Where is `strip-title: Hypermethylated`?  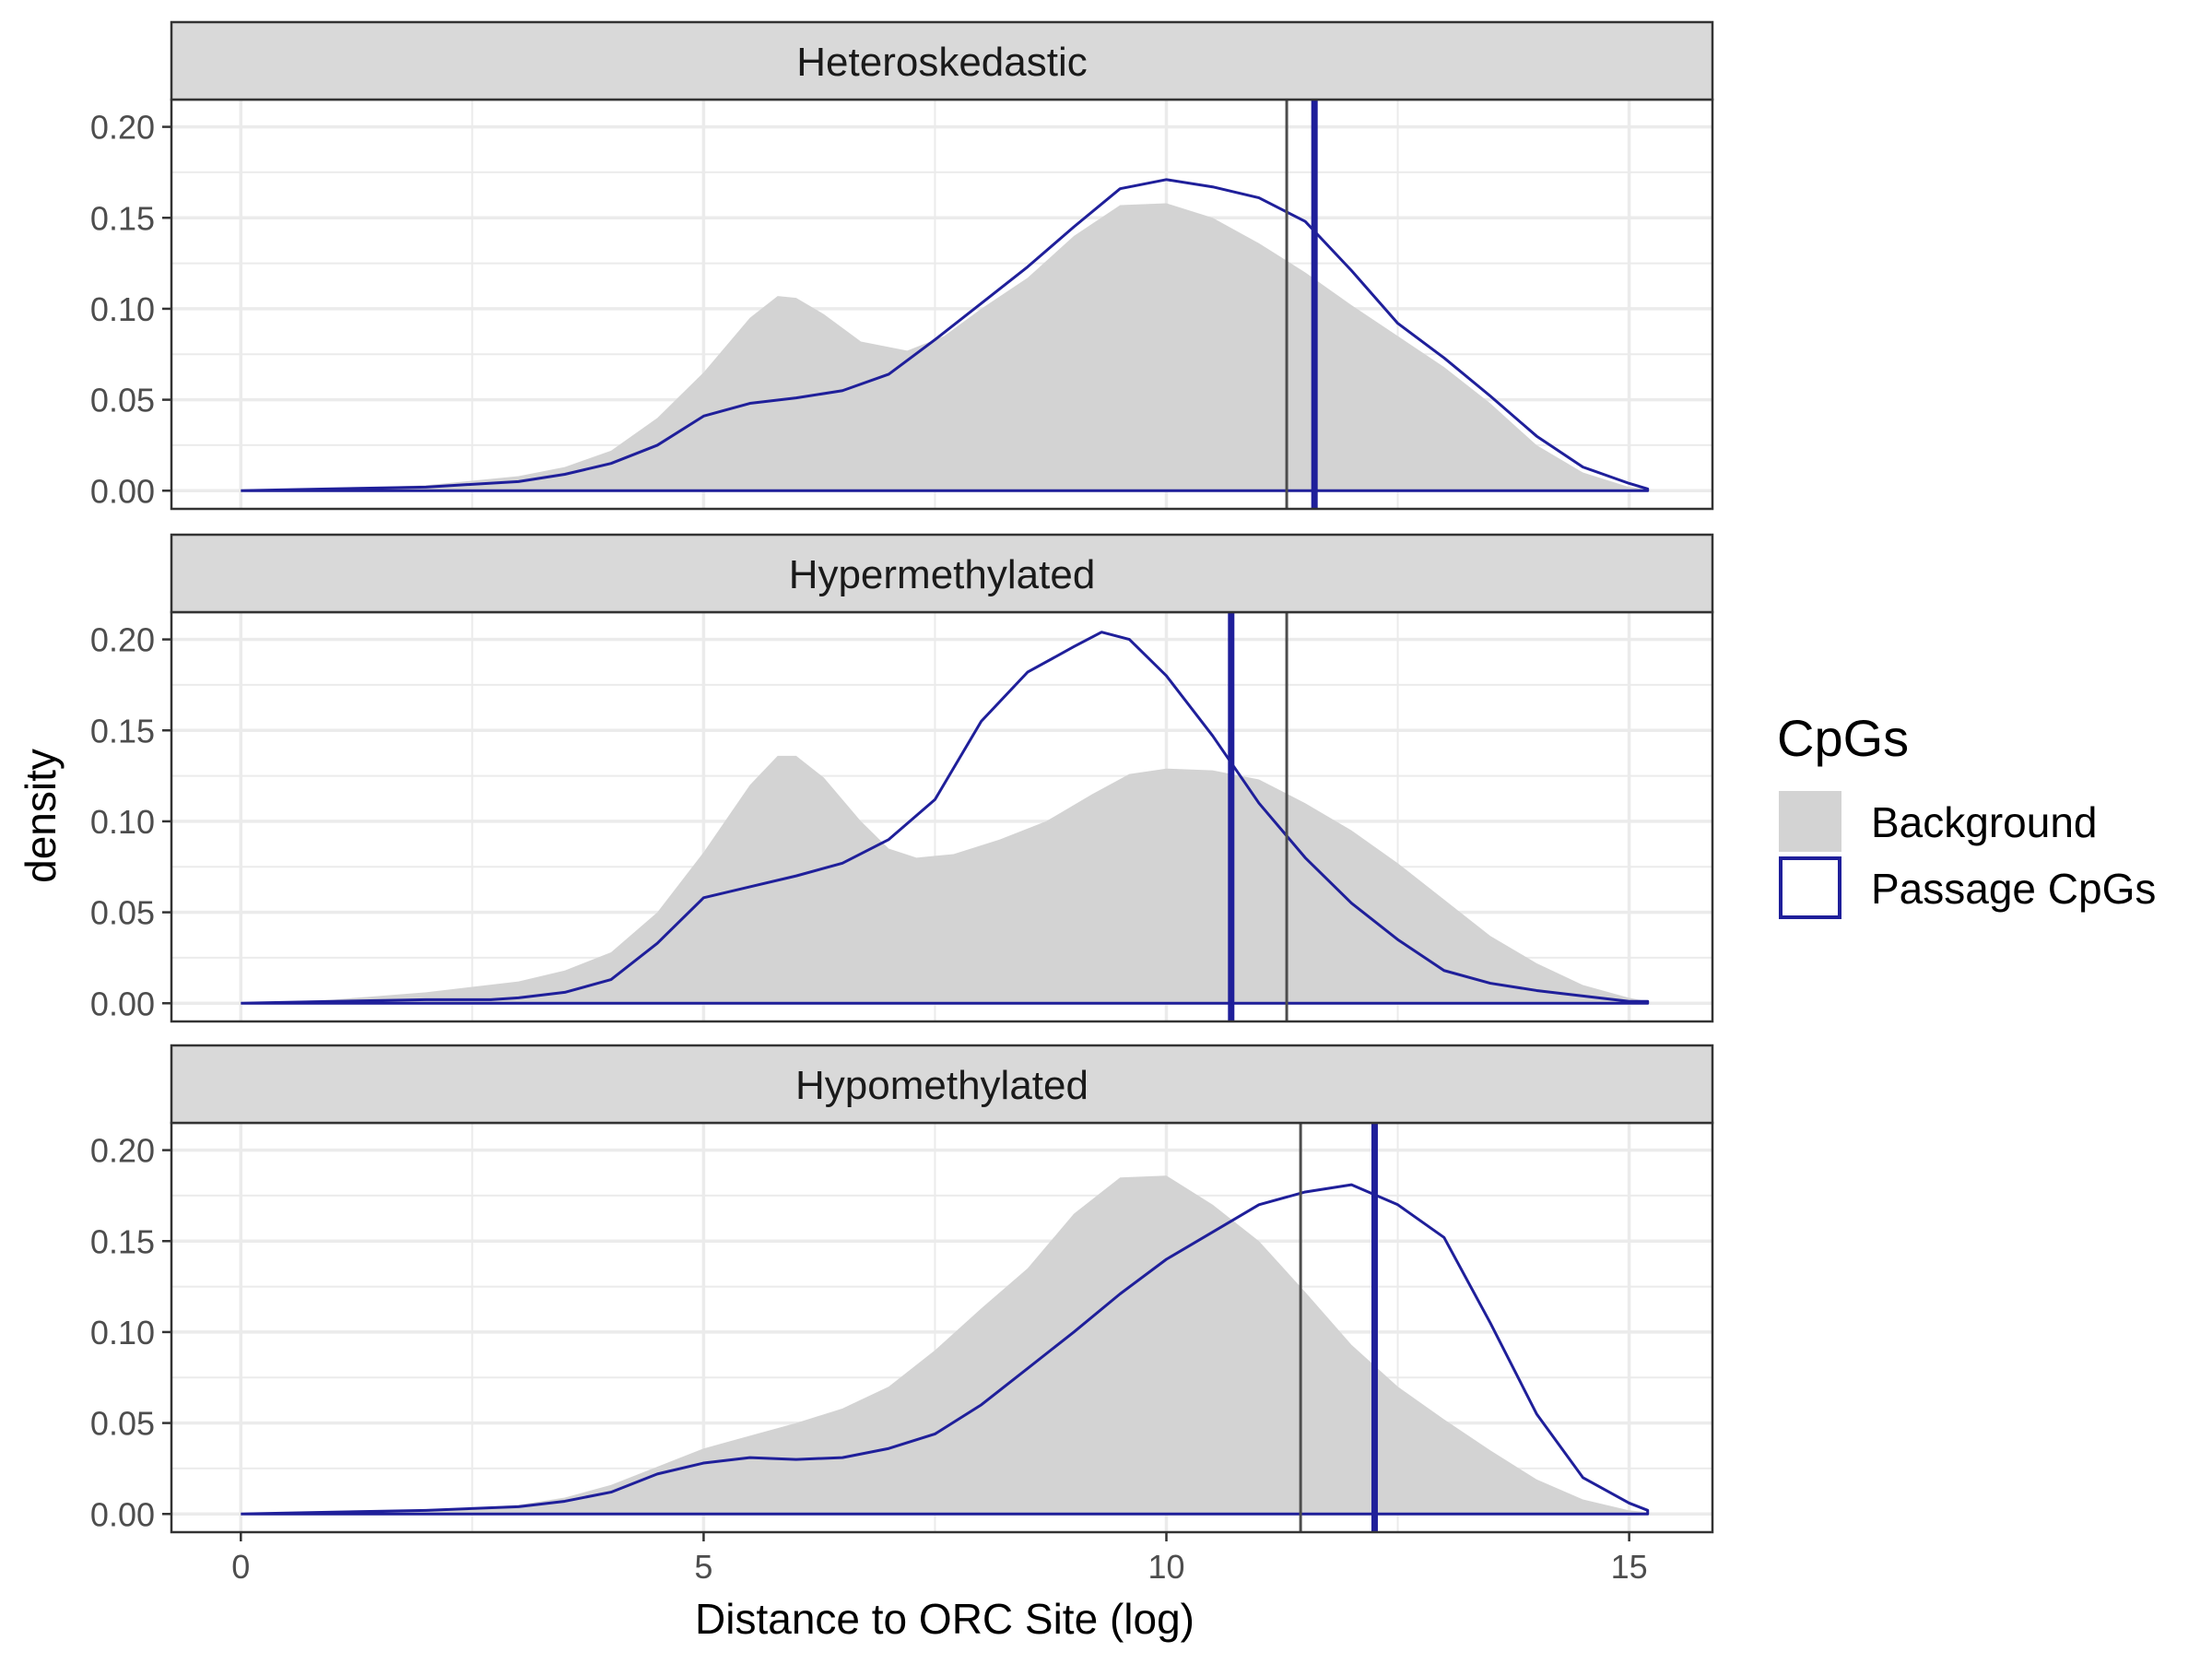
strip-title: Hypermethylated is located at coordinates (942, 574).